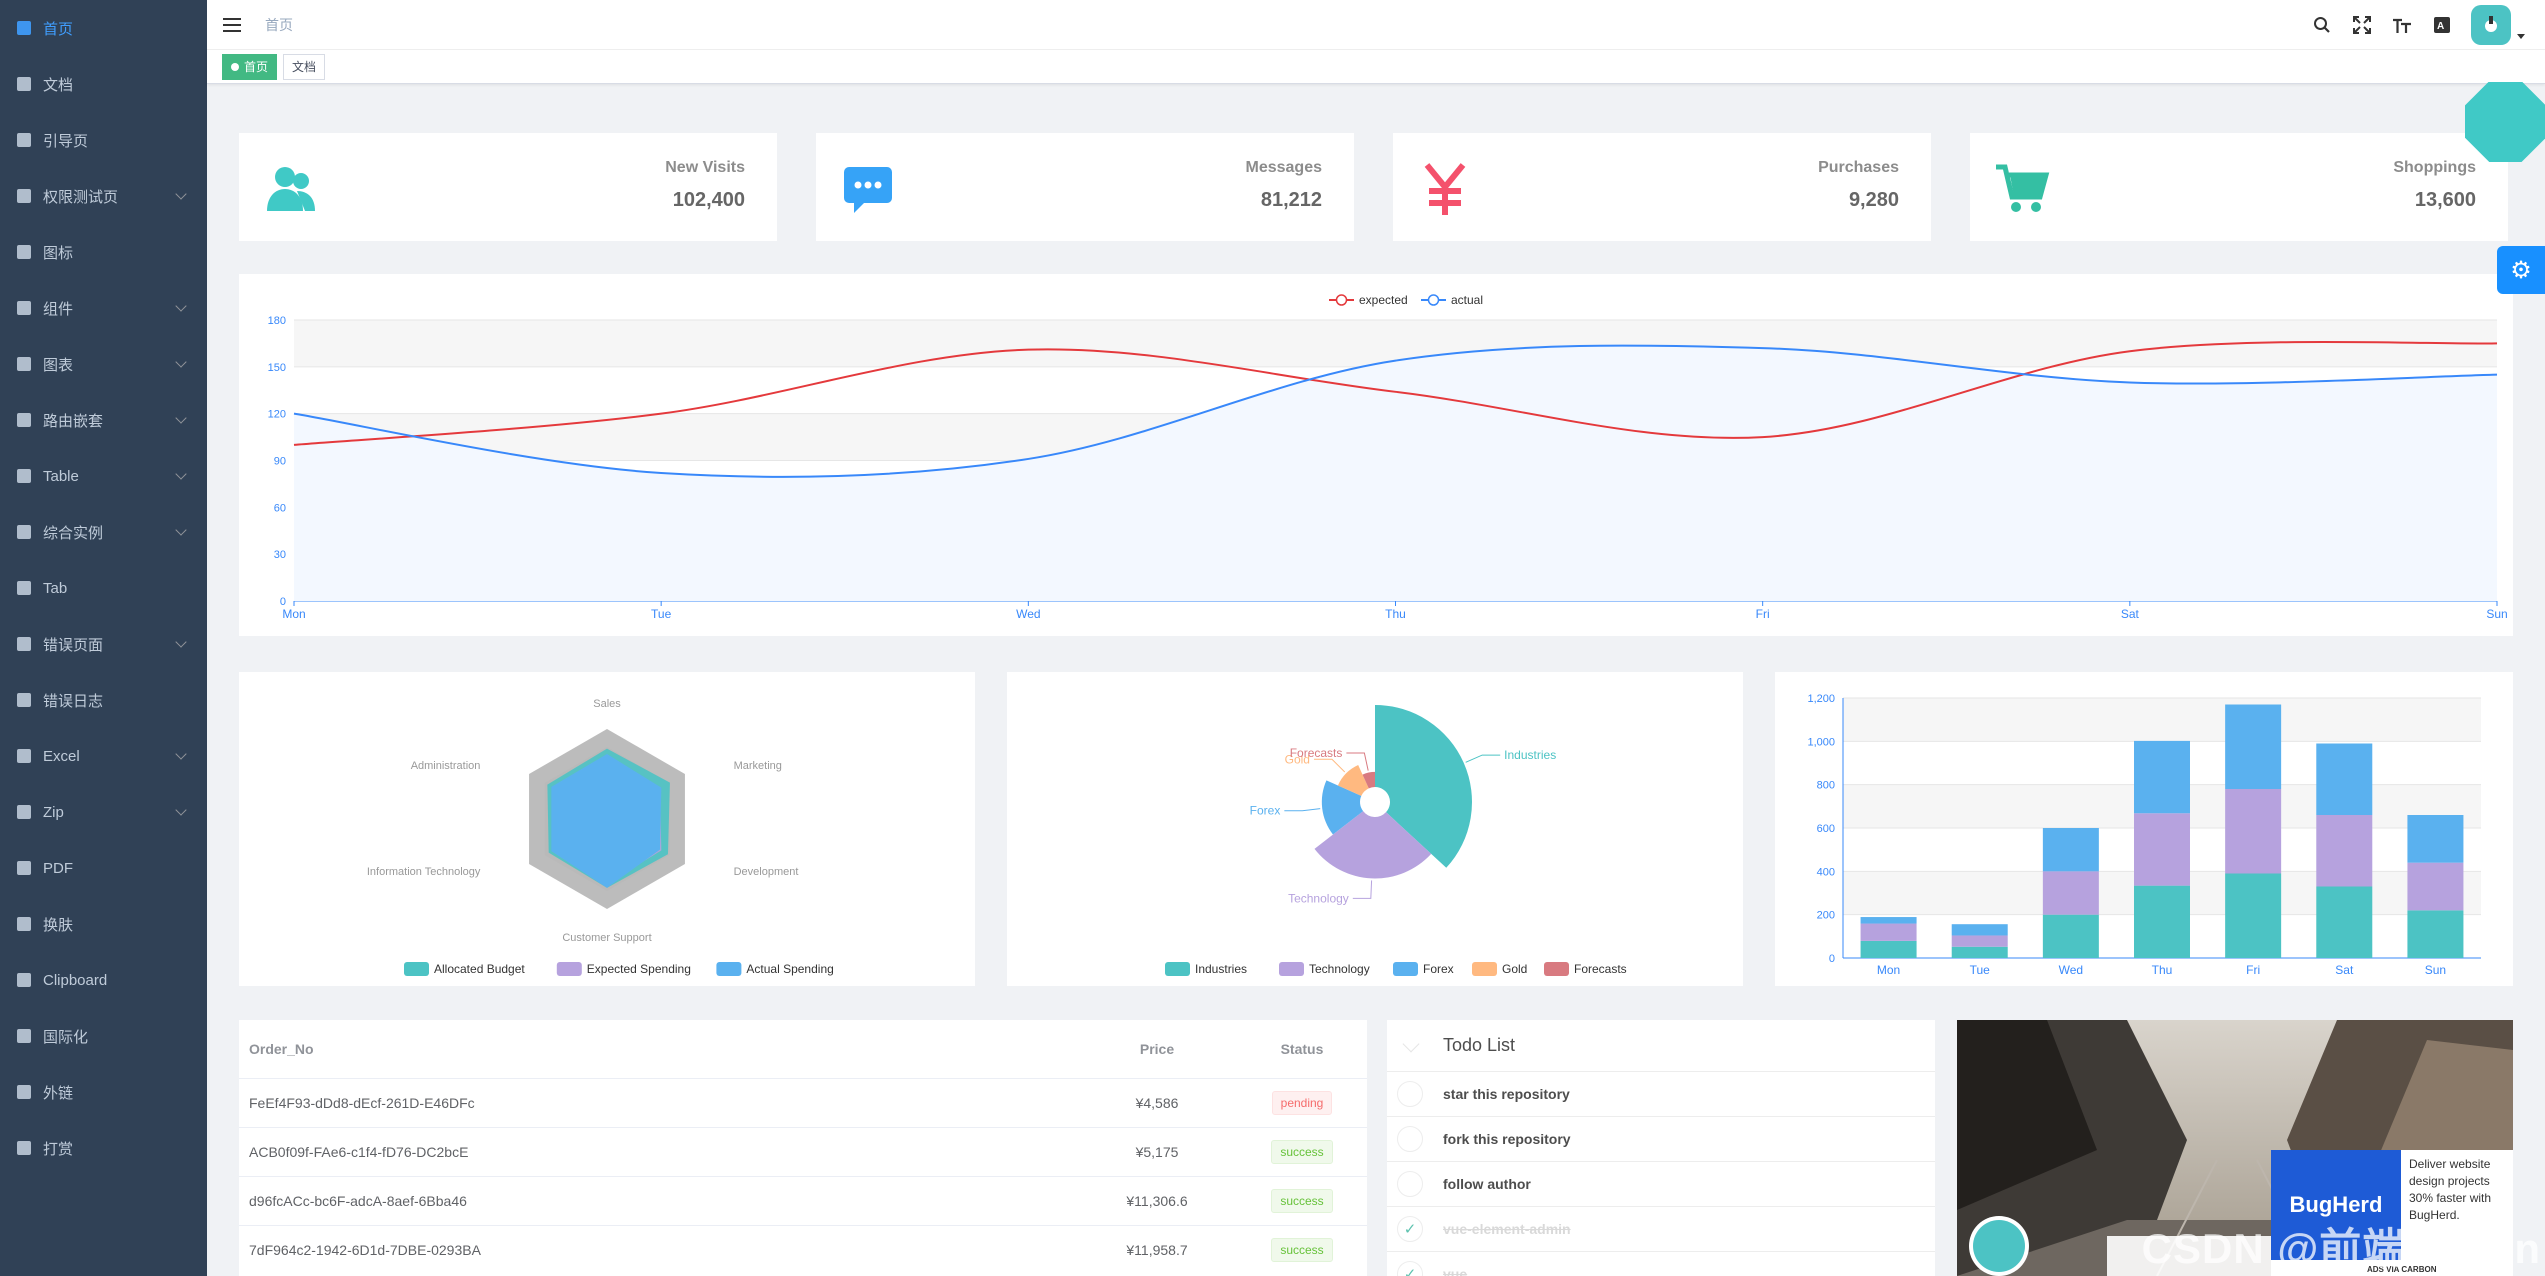 This screenshot has height=1276, width=2545. I want to click on breadcrumb: 首页, so click(279, 24).